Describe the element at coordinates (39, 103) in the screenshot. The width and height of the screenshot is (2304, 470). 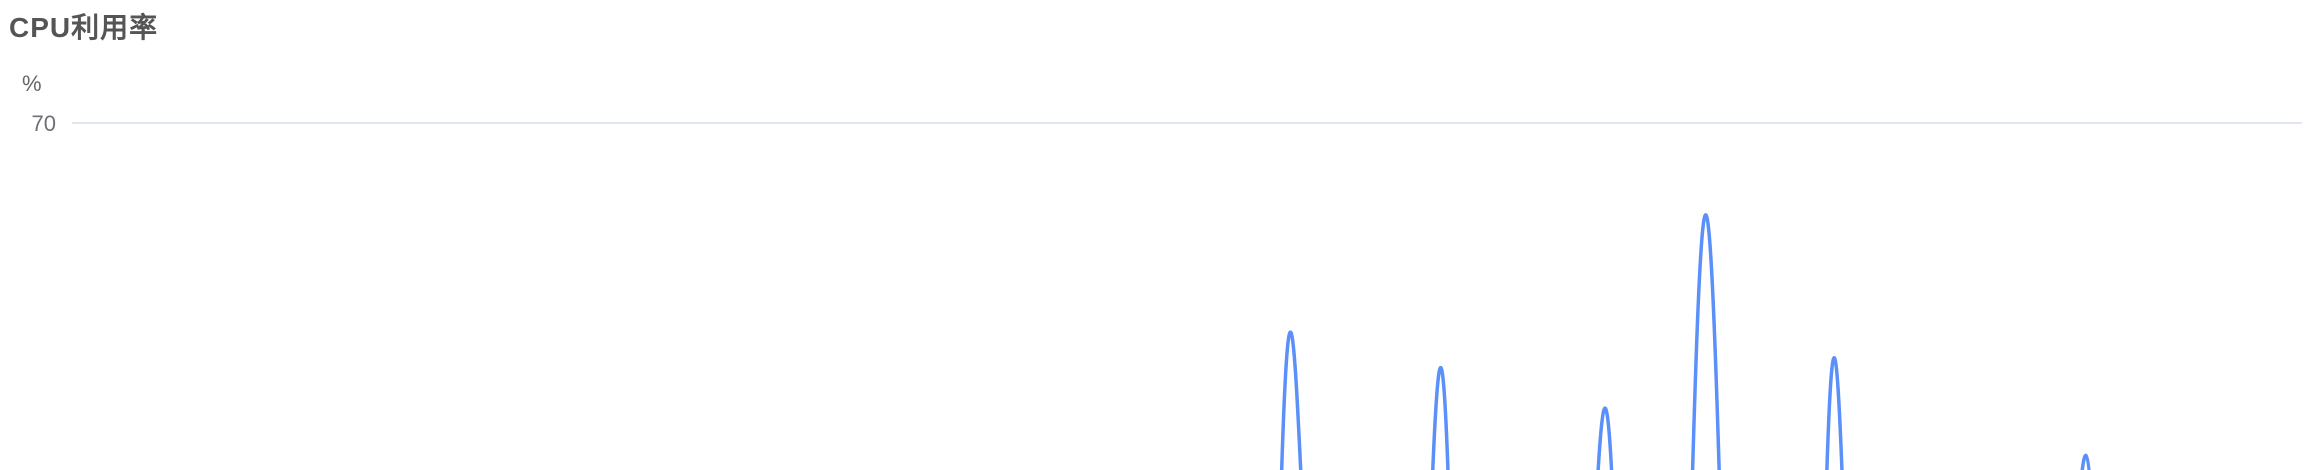
I see `y-axis: % 010203040506070` at that location.